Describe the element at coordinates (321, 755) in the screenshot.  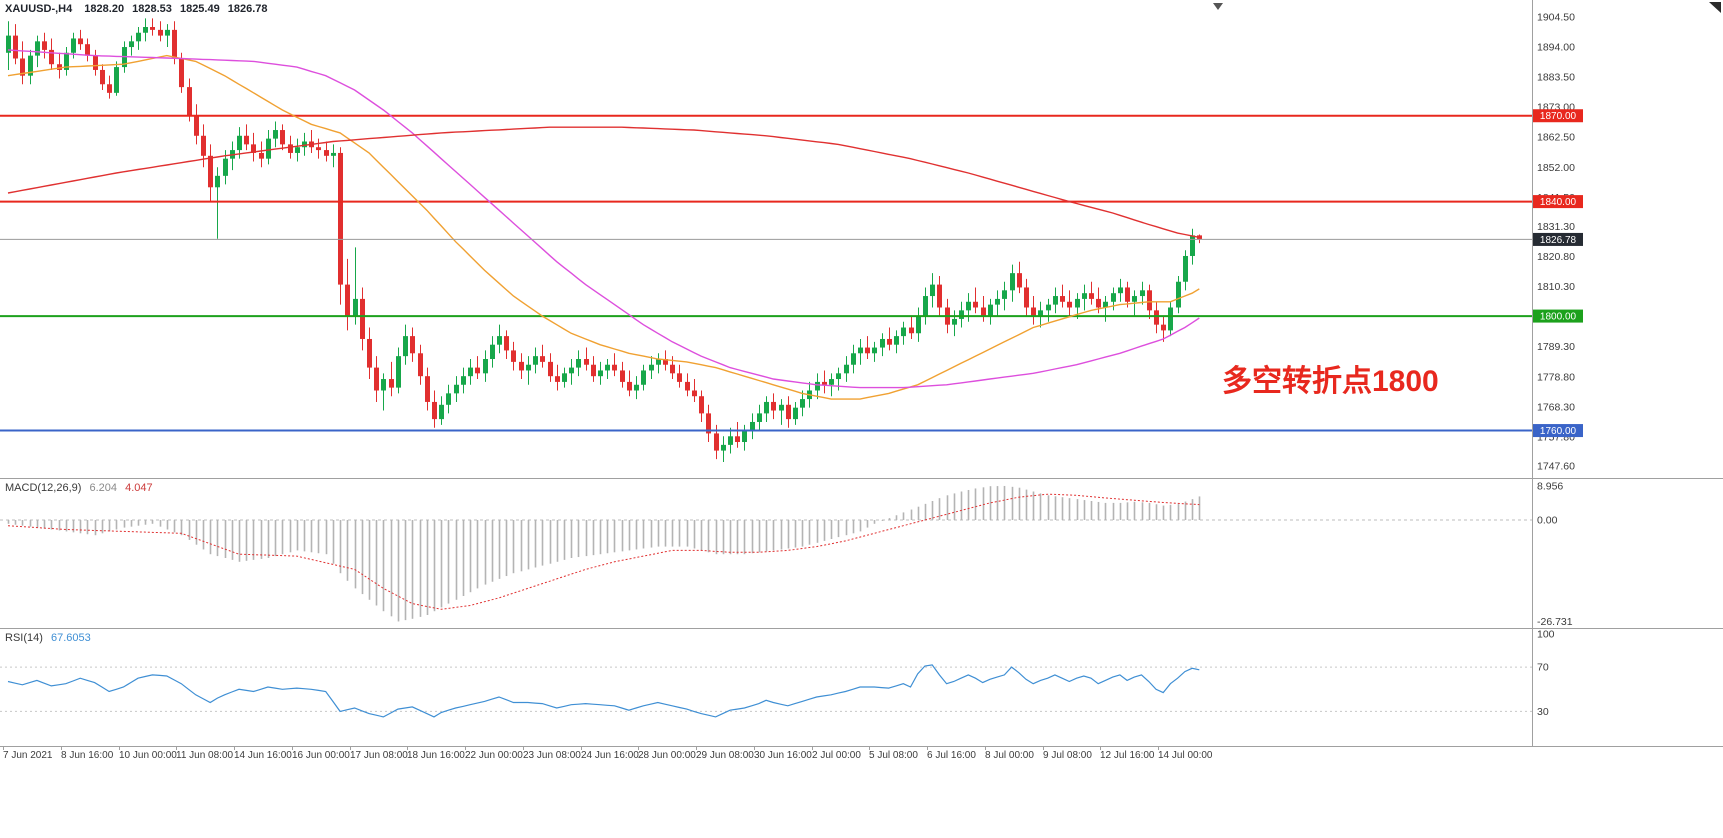
I see `time-axis-label: 16 Jun 00:00` at that location.